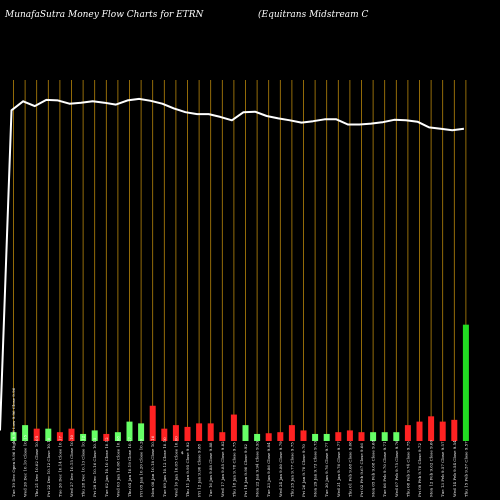  What do you see at coordinates (257, 468) in the screenshot?
I see `x-tick-label: Mon 22 Jan 9.94 Close 9.93` at bounding box center [257, 468].